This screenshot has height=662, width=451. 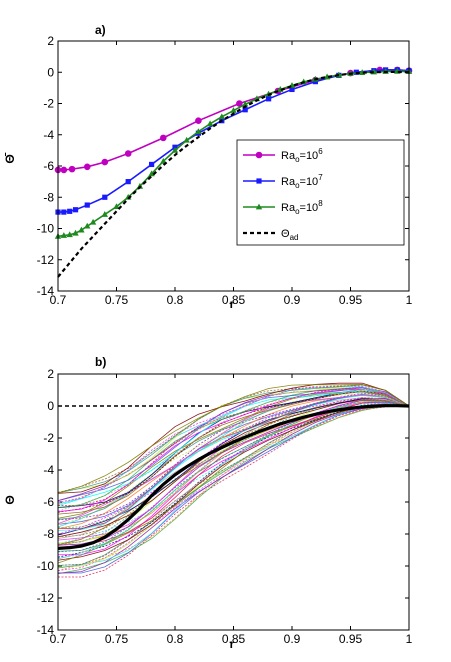 What do you see at coordinates (232, 304) in the screenshot?
I see `panel-a-x-label: r` at bounding box center [232, 304].